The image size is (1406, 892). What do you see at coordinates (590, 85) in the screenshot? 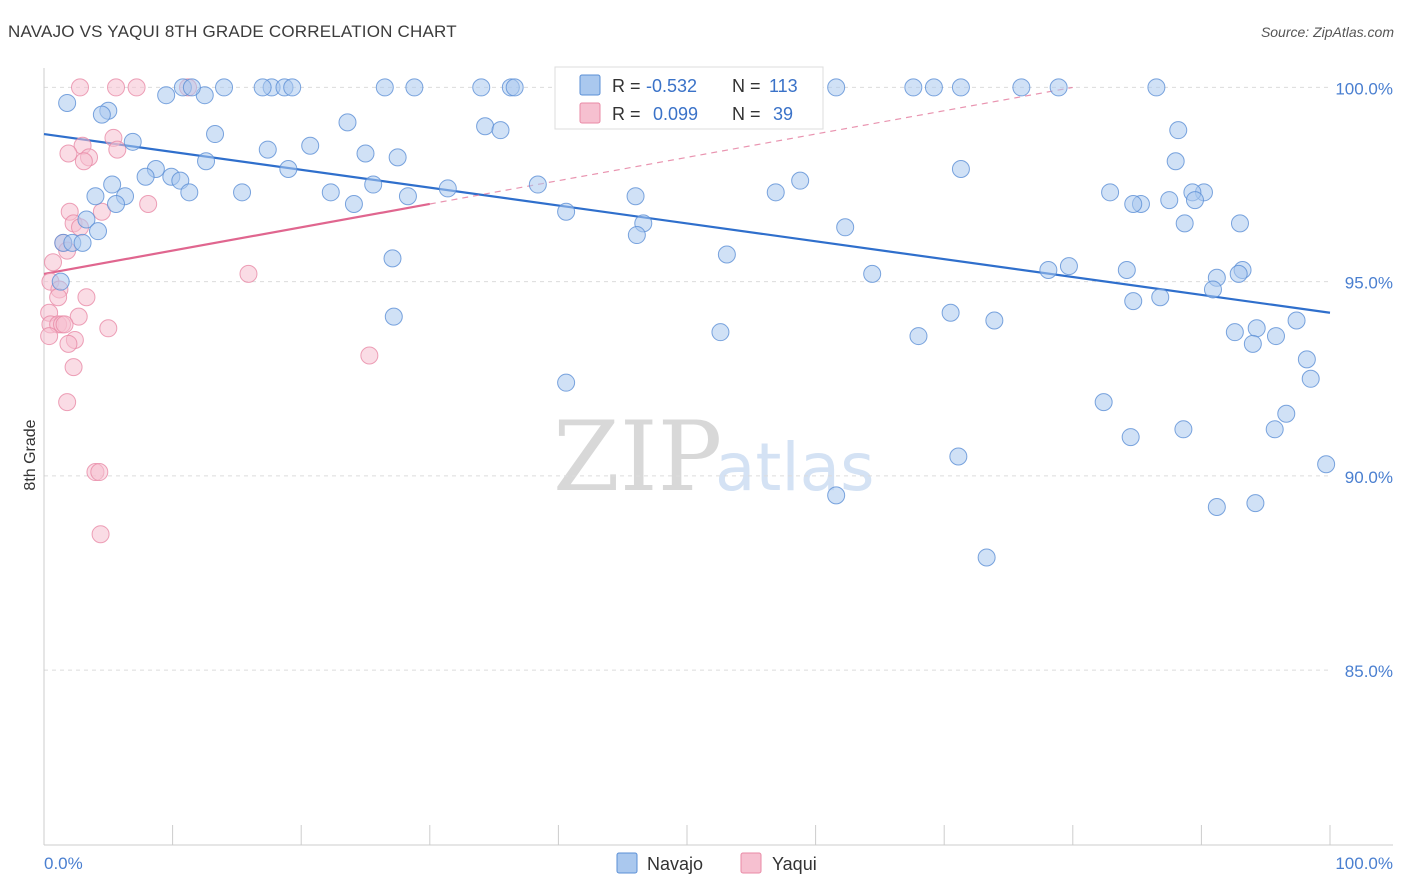
I see `navajo-swatch` at bounding box center [590, 85].